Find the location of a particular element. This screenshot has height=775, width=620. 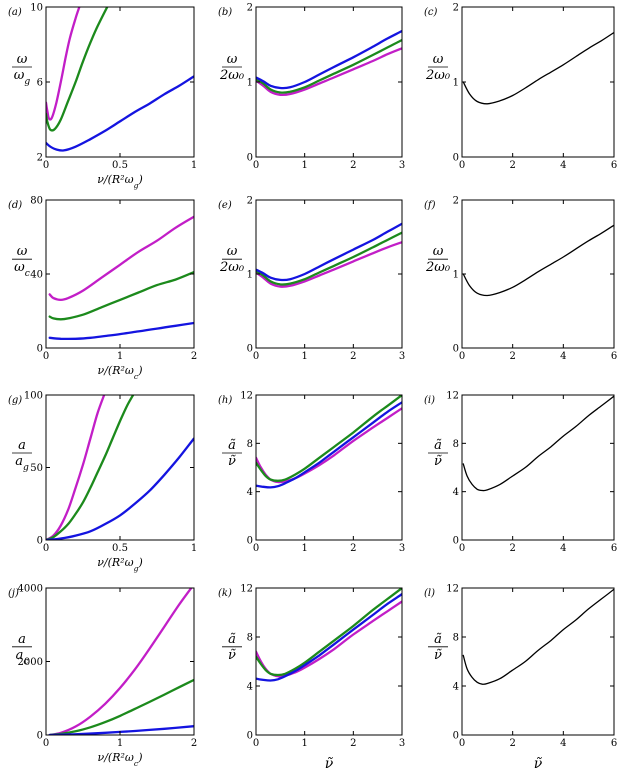

panel-label: (h) is located at coordinates (225, 400).